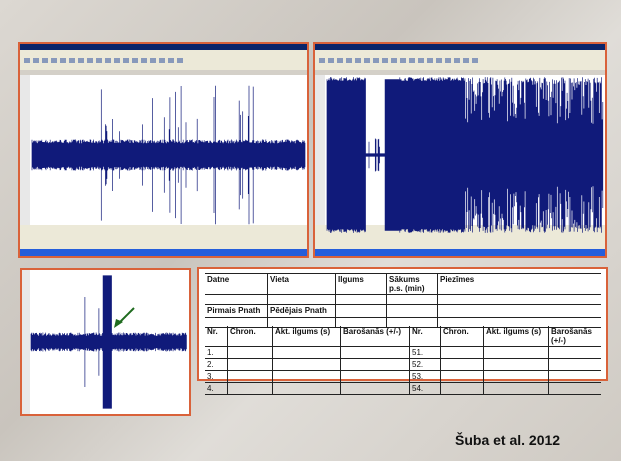 The image size is (621, 461). What do you see at coordinates (425, 388) in the screenshot?
I see `cell: 54.` at bounding box center [425, 388].